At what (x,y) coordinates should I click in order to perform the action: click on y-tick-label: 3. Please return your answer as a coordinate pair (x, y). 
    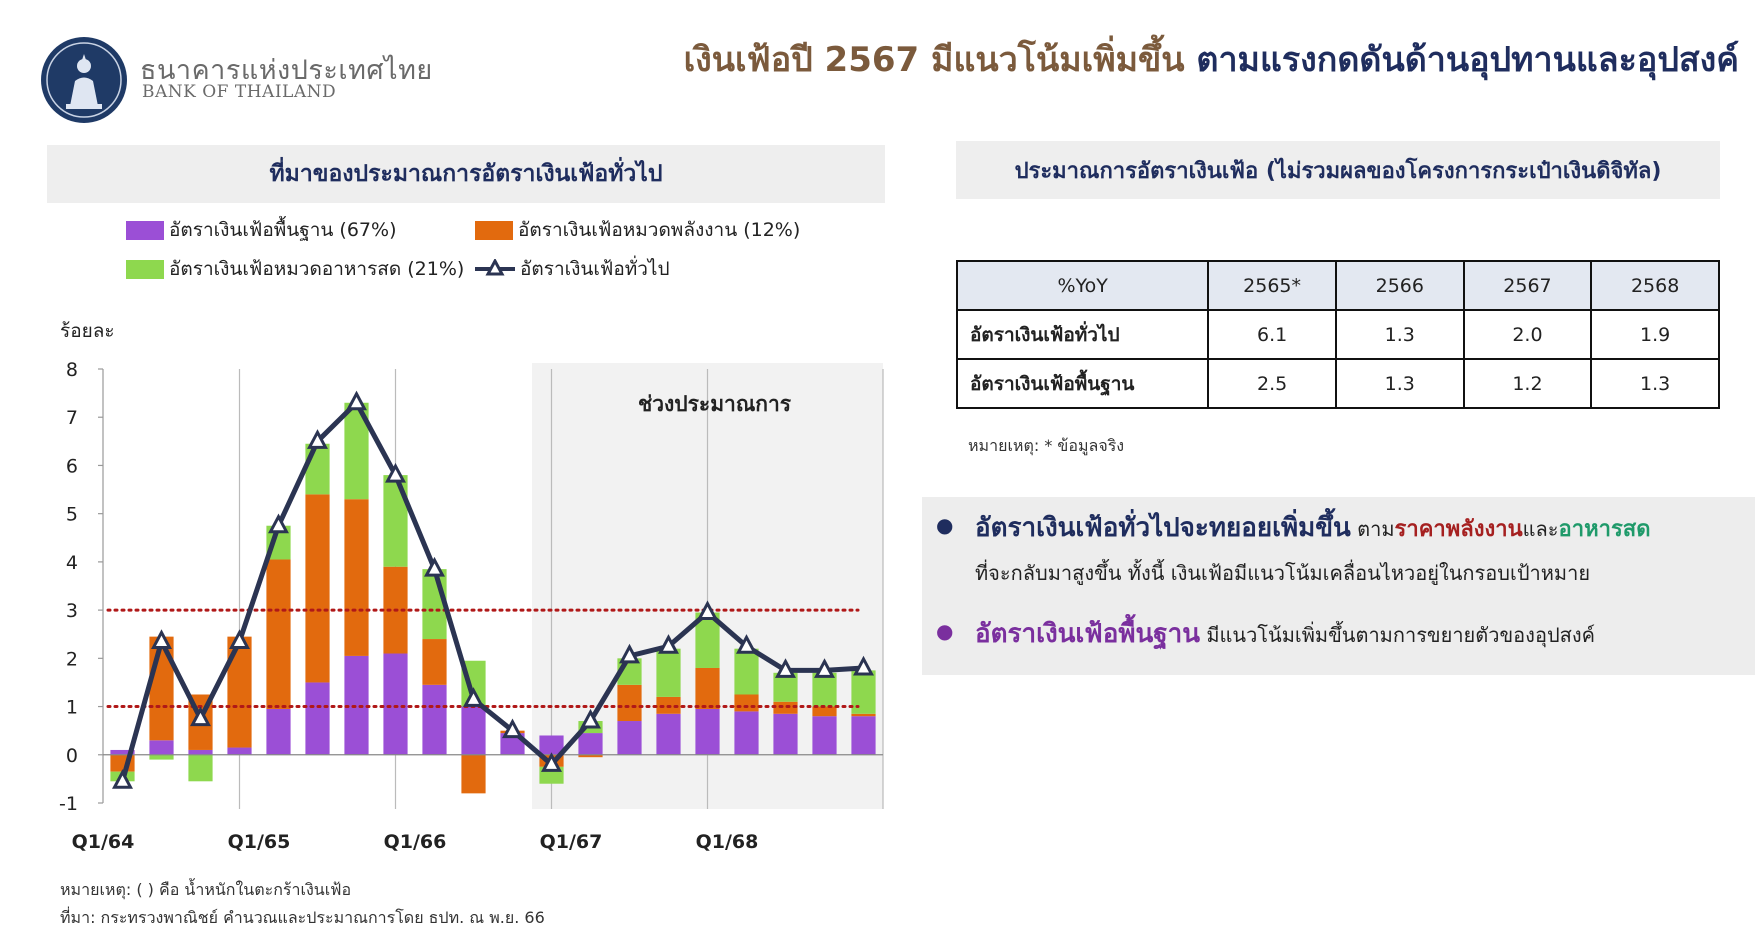
    Looking at the image, I should click on (72, 611).